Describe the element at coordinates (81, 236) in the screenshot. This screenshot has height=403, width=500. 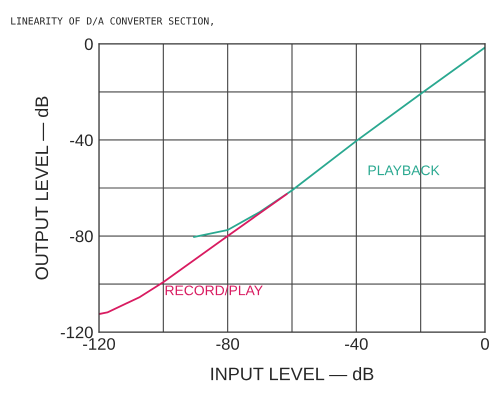
I see `y-tick-label: -80` at that location.